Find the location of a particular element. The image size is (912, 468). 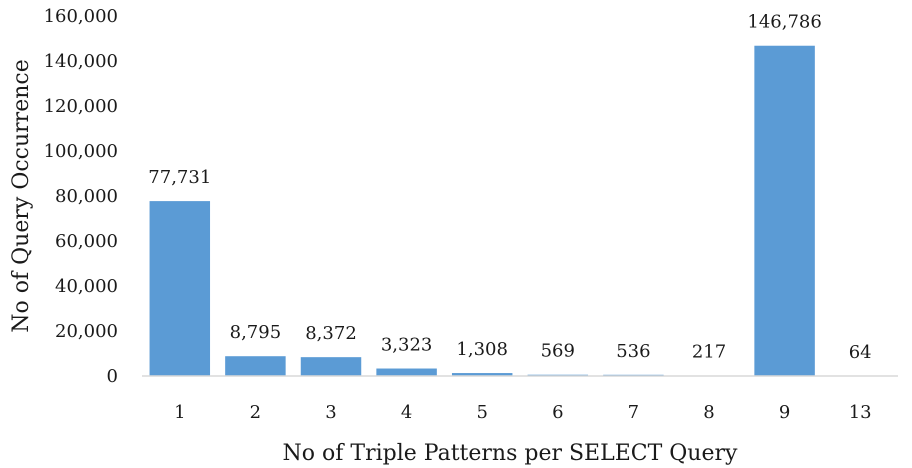

bar-data-label: 146,786 is located at coordinates (784, 22).